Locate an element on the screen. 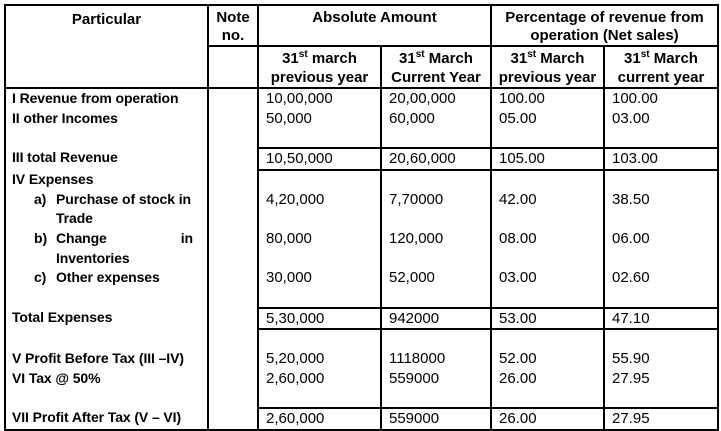 The image size is (721, 431). subheader-absolute-current-year: 31st March Current Year is located at coordinates (436, 67).